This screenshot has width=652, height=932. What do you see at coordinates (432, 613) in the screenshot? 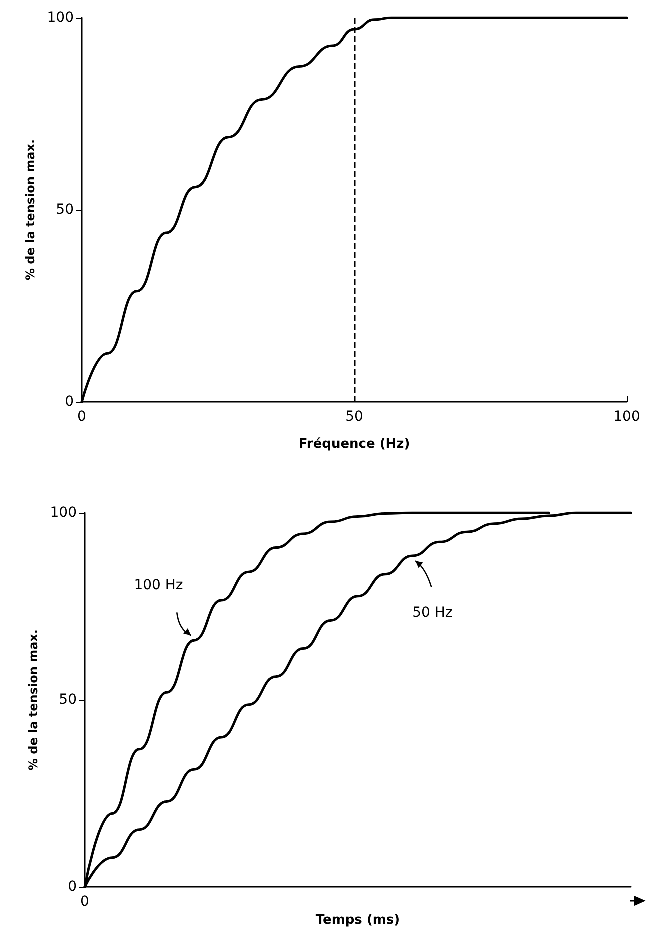
I see `text: 50 Hz` at bounding box center [432, 613].